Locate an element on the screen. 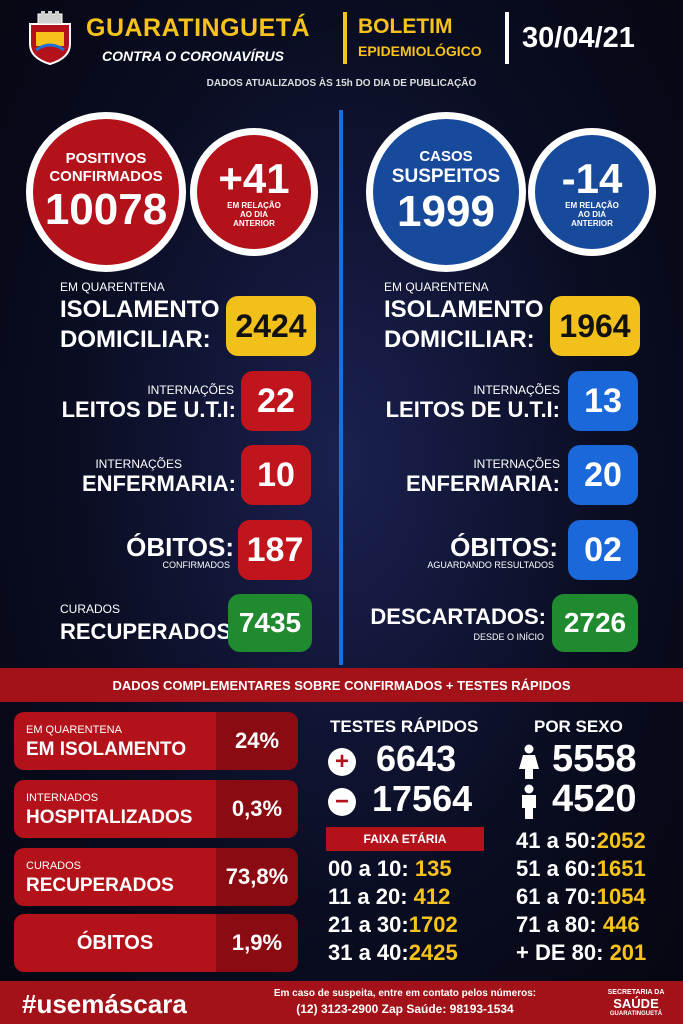 The width and height of the screenshot is (683, 1024). footer-bar is located at coordinates (341, 1002).